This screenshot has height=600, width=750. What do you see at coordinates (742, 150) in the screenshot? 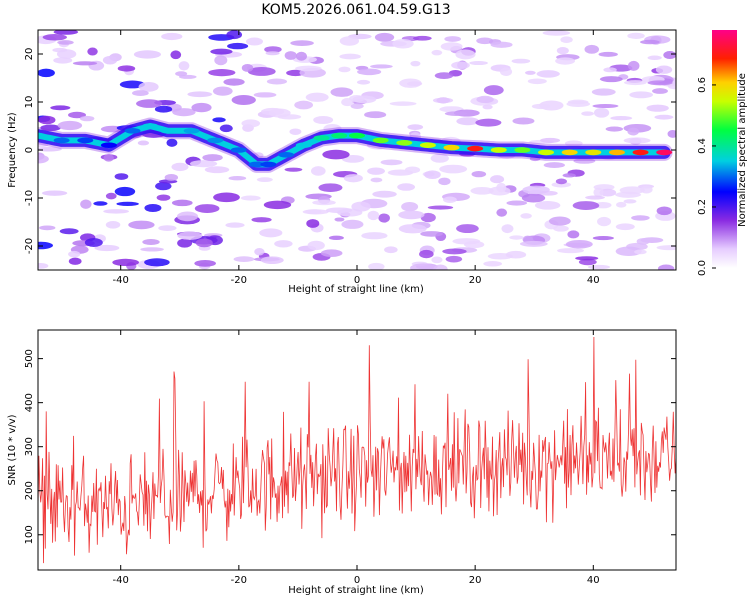
I see `colorbar-label: Normalized spectral amplitude` at bounding box center [742, 150].